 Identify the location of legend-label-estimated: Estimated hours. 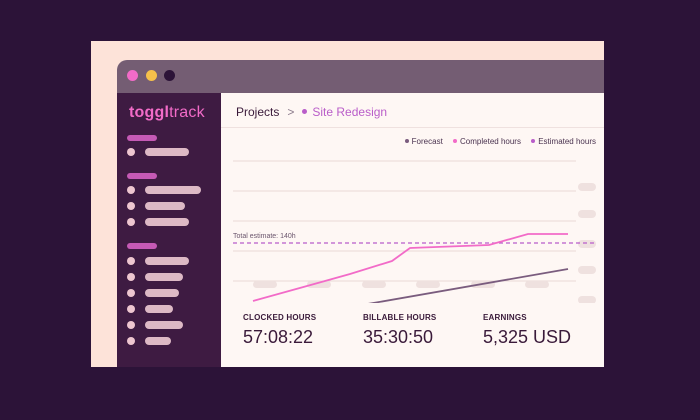
(567, 141).